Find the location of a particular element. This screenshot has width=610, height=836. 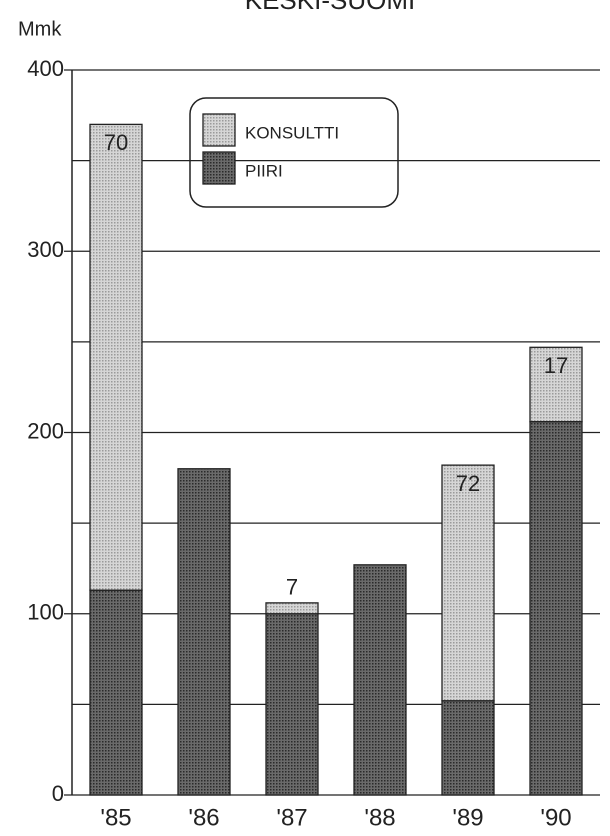

data-label: 70 is located at coordinates (116, 142).